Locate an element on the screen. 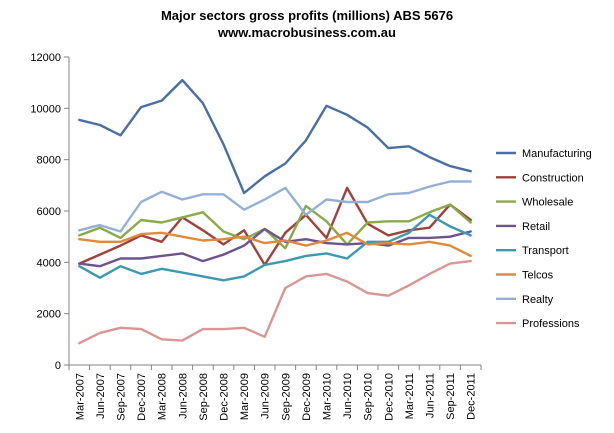 The height and width of the screenshot is (433, 614). y-tick-label: 2000 is located at coordinates (49, 315).